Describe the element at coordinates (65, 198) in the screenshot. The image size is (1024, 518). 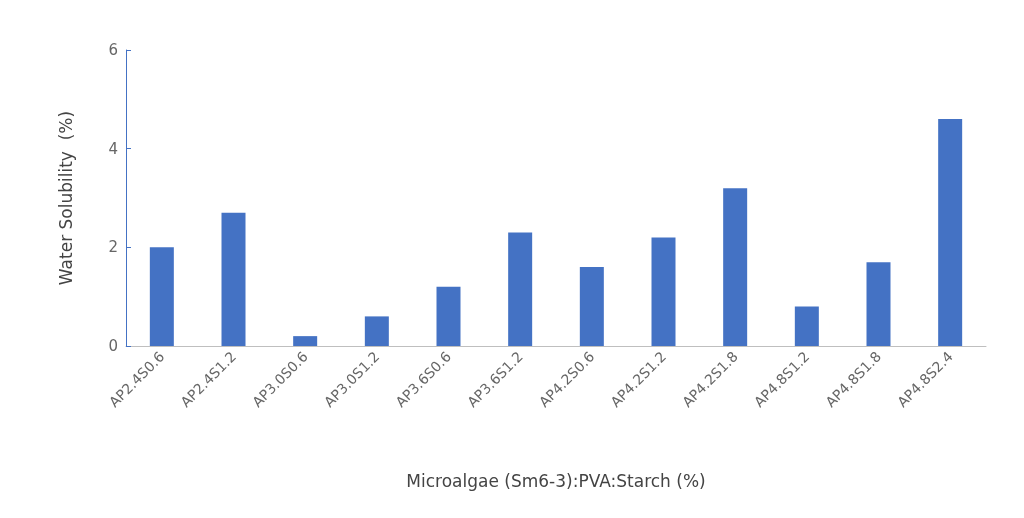
I see `y-axis-title: Water Solubility (%)` at that location.